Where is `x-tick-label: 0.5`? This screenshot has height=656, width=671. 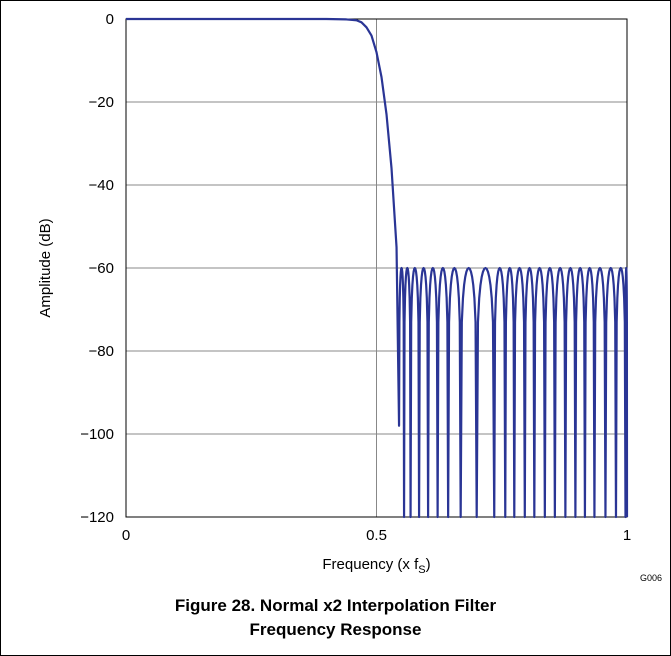 x-tick-label: 0.5 is located at coordinates (376, 535).